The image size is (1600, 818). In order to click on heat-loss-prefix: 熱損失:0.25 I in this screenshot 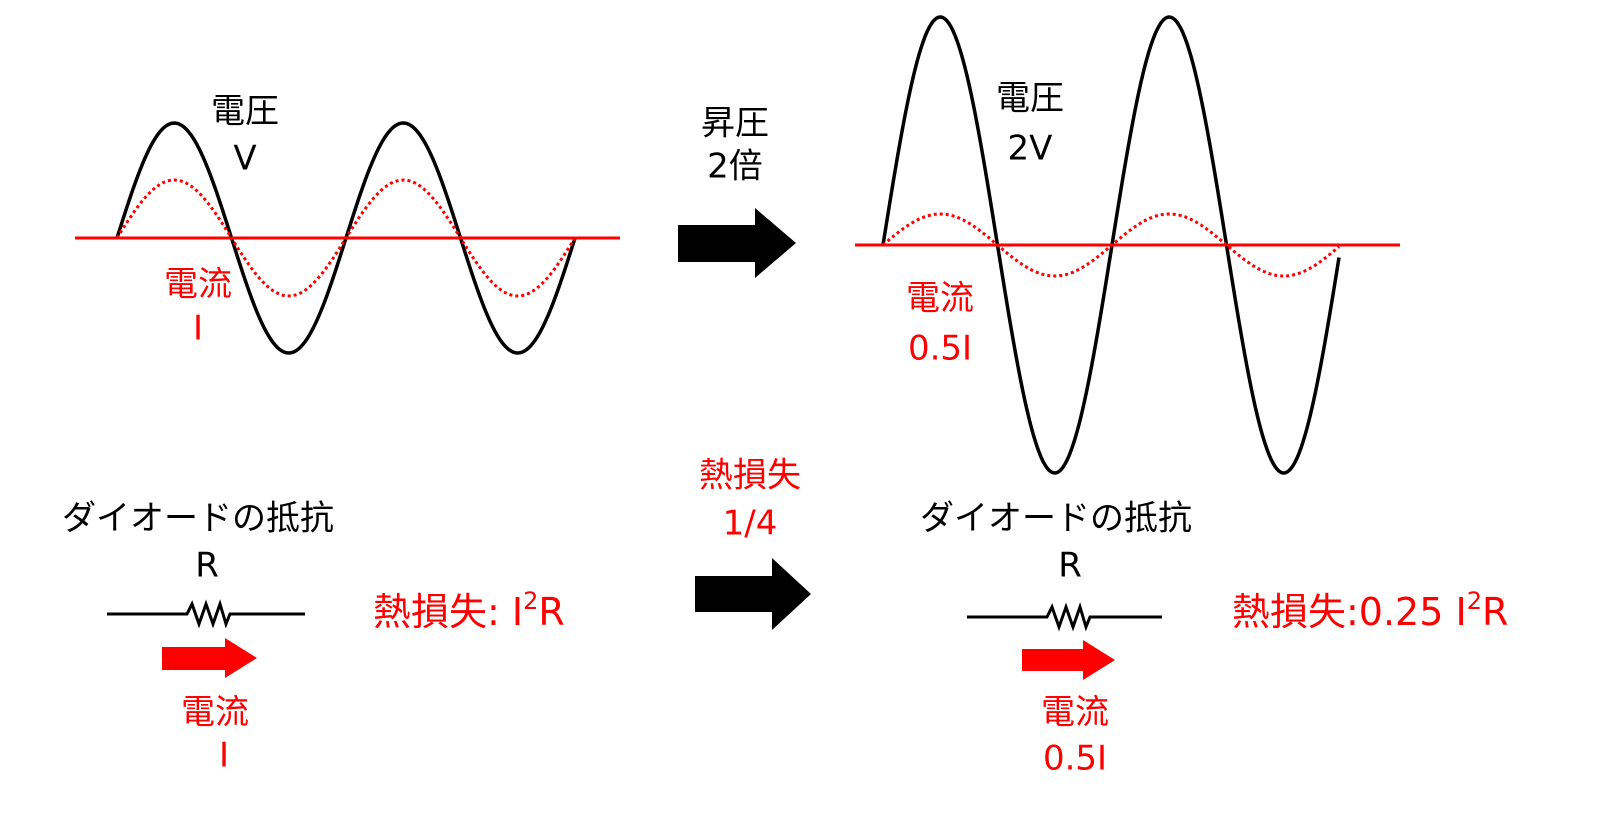, I will do `click(1349, 612)`.